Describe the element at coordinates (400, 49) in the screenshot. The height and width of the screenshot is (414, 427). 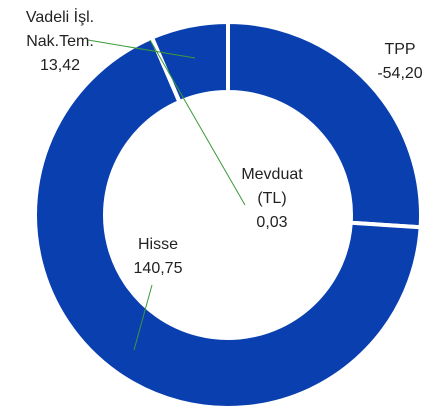
I see `category-label: TPP` at that location.